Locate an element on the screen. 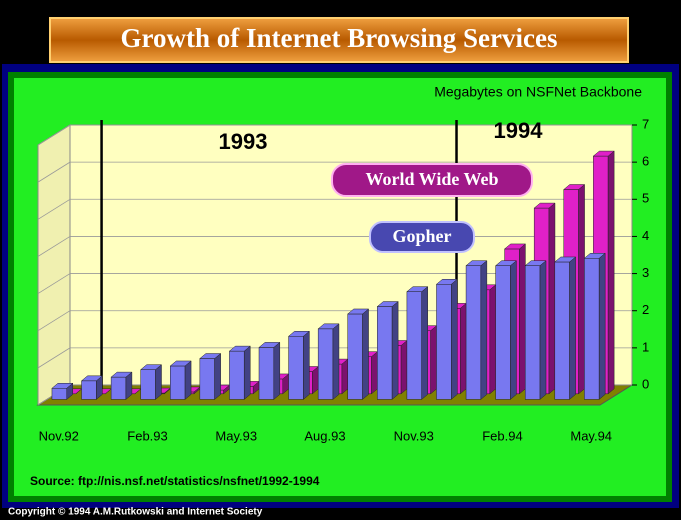  y-tick-label: 0 is located at coordinates (645, 383).